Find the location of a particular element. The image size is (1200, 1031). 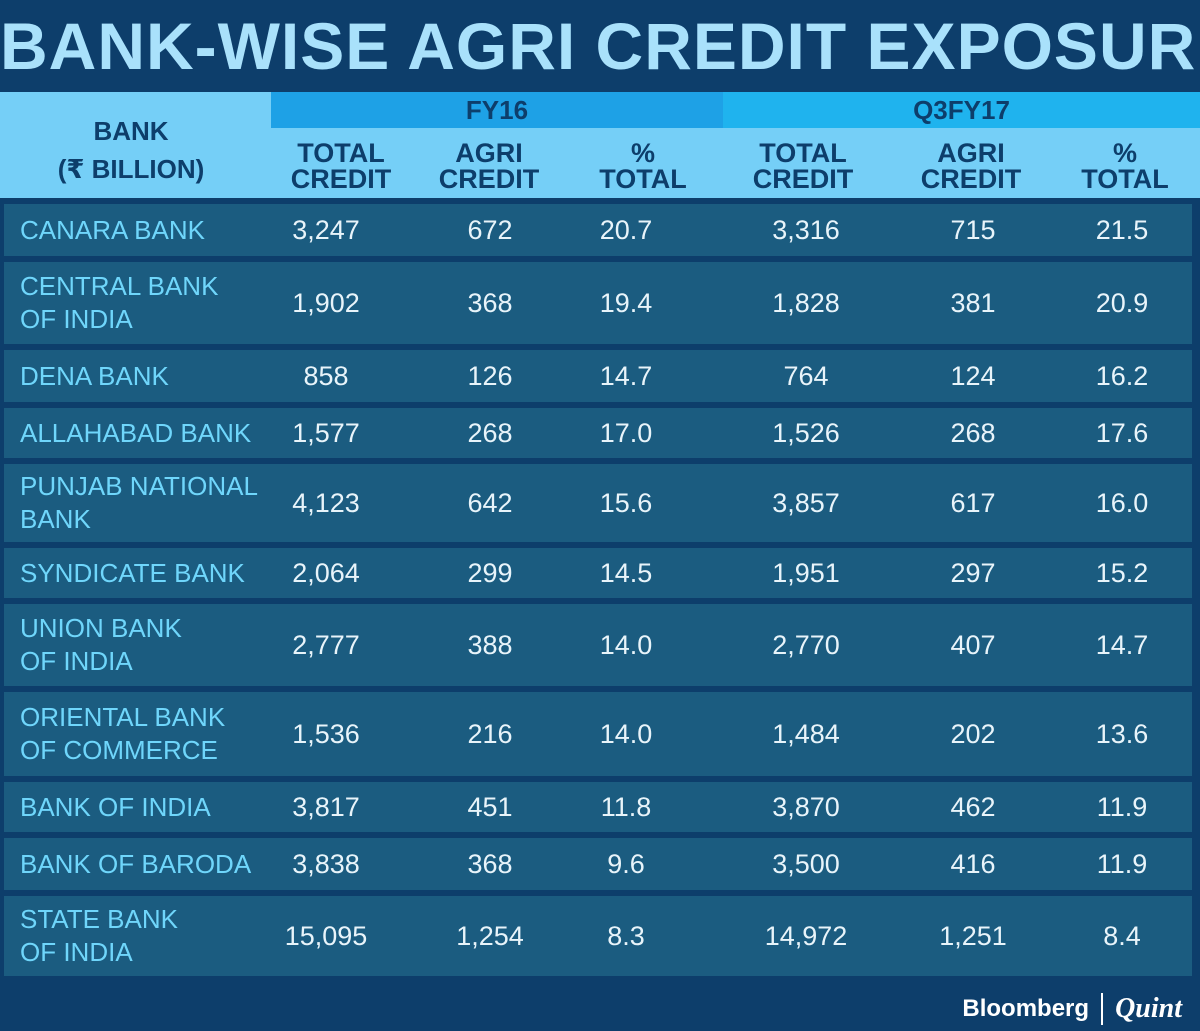

column-header-fy16-percent-total: % TOTAL is located at coordinates (643, 167).